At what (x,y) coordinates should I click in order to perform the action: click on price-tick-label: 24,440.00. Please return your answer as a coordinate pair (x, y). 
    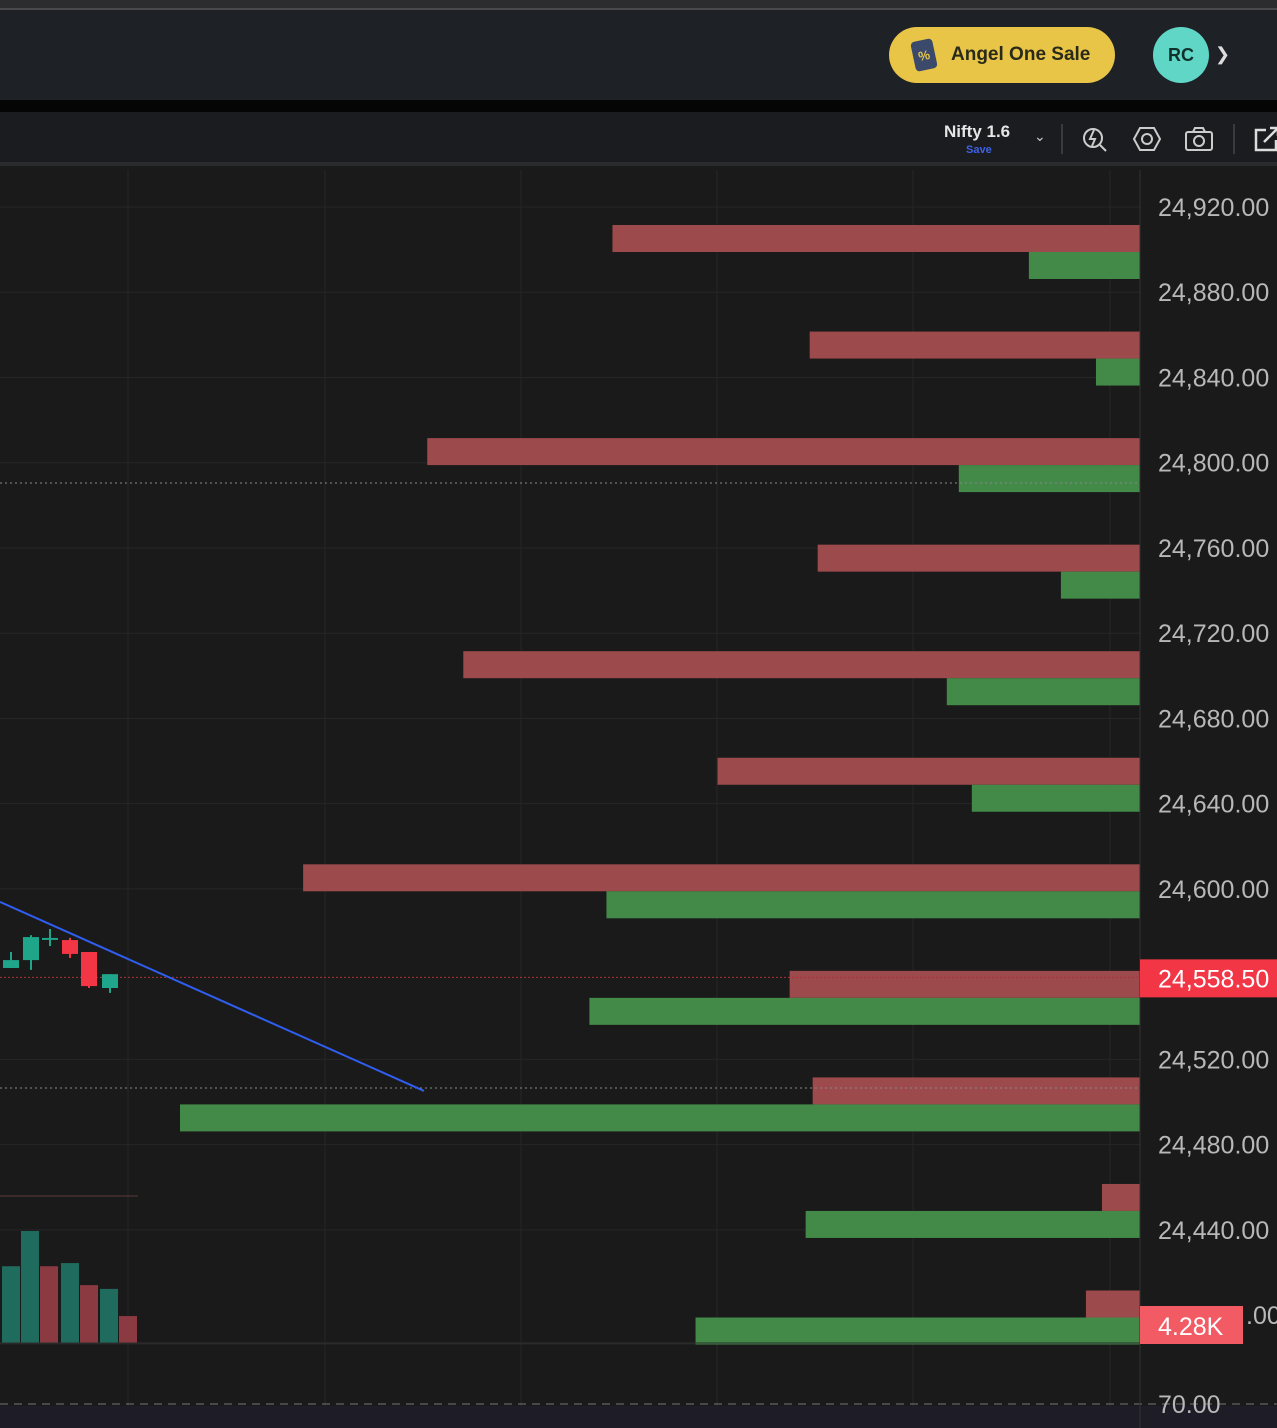
    Looking at the image, I should click on (1213, 1231).